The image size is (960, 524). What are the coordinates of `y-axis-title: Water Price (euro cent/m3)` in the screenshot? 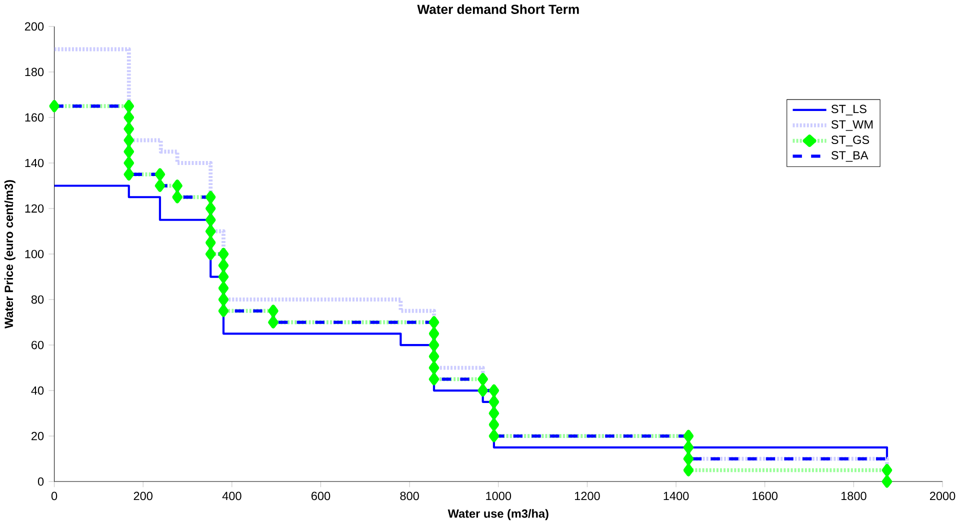 It's located at (10, 254).